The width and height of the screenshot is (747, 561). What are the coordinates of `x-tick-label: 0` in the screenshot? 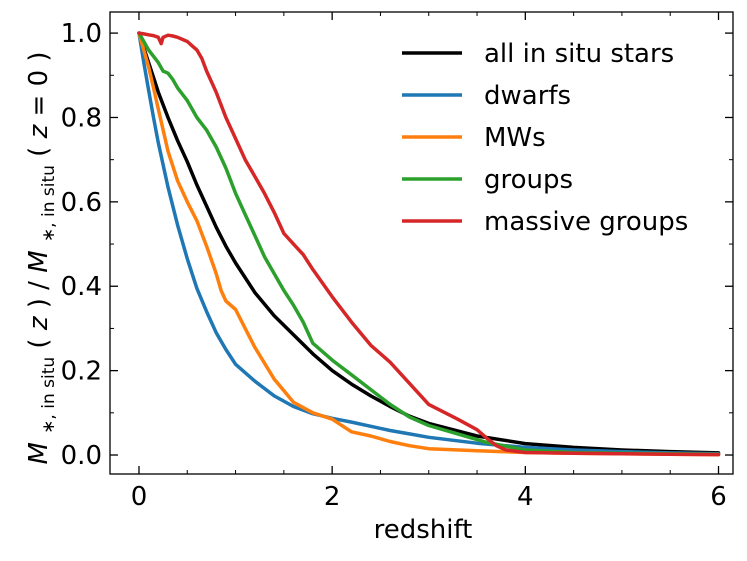 It's located at (139, 497).